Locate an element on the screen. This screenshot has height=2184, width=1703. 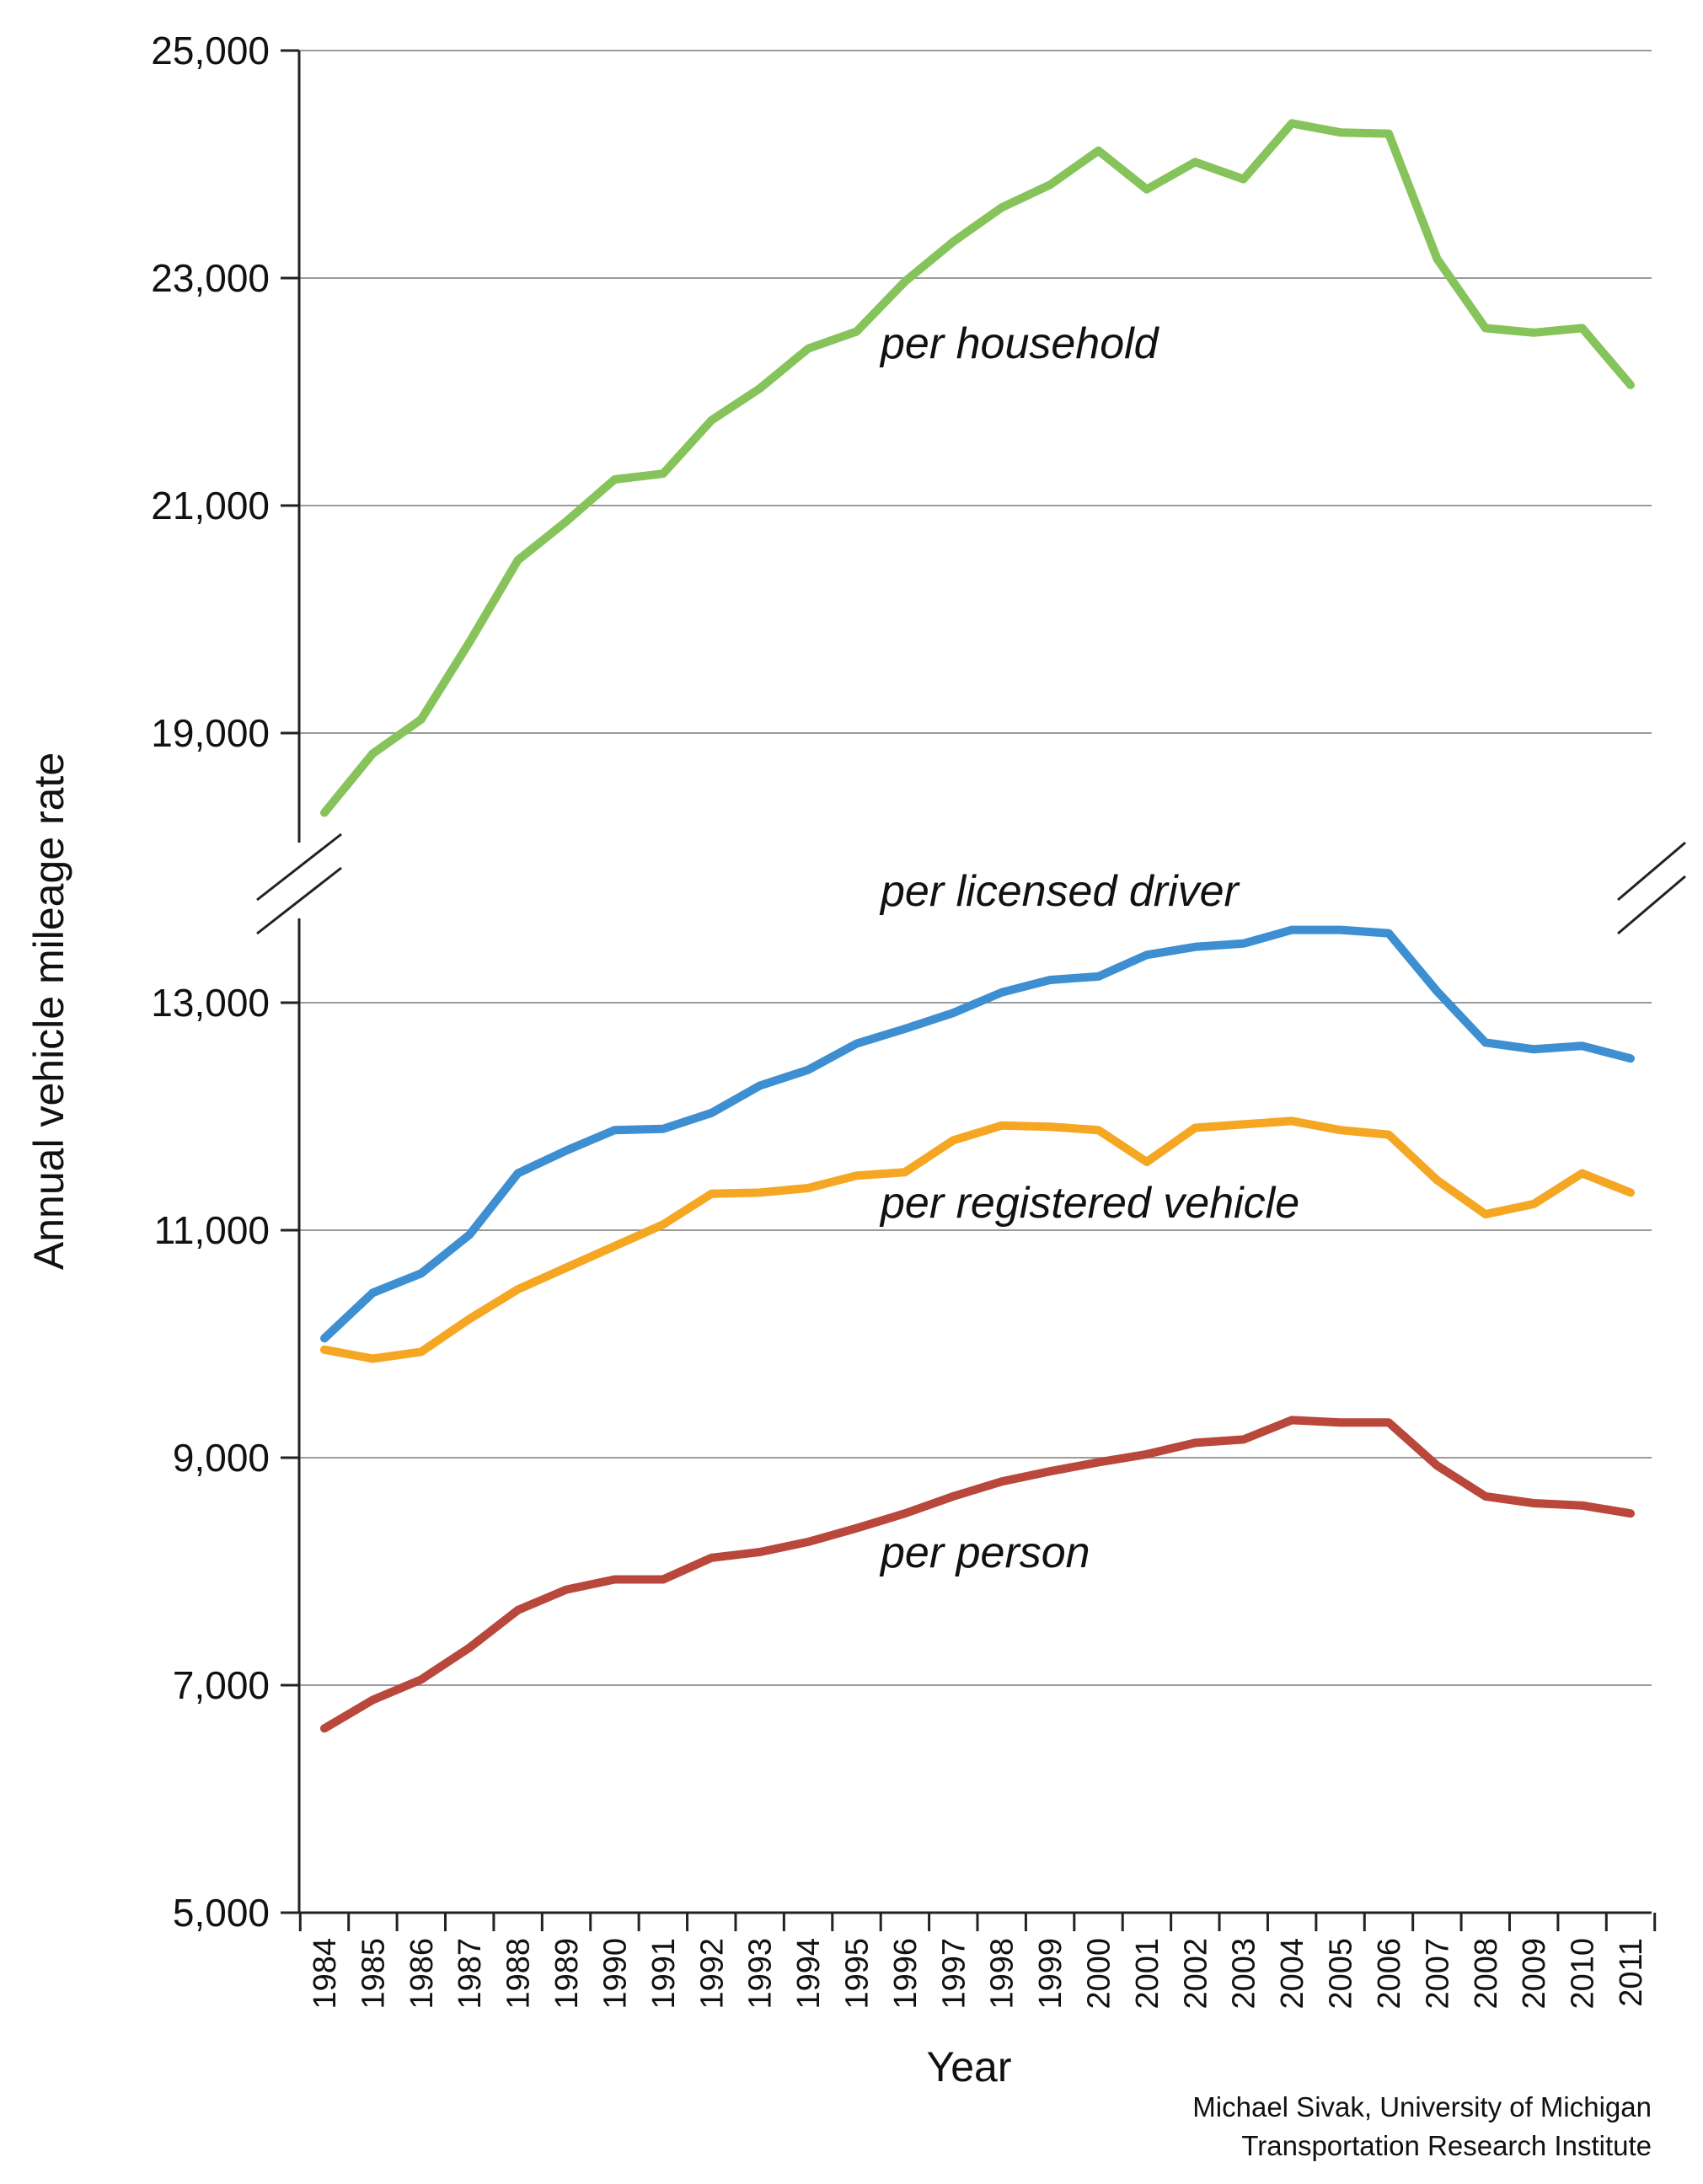
y-axis-label: Annual vehicle mileage rate is located at coordinates (48, 1011).